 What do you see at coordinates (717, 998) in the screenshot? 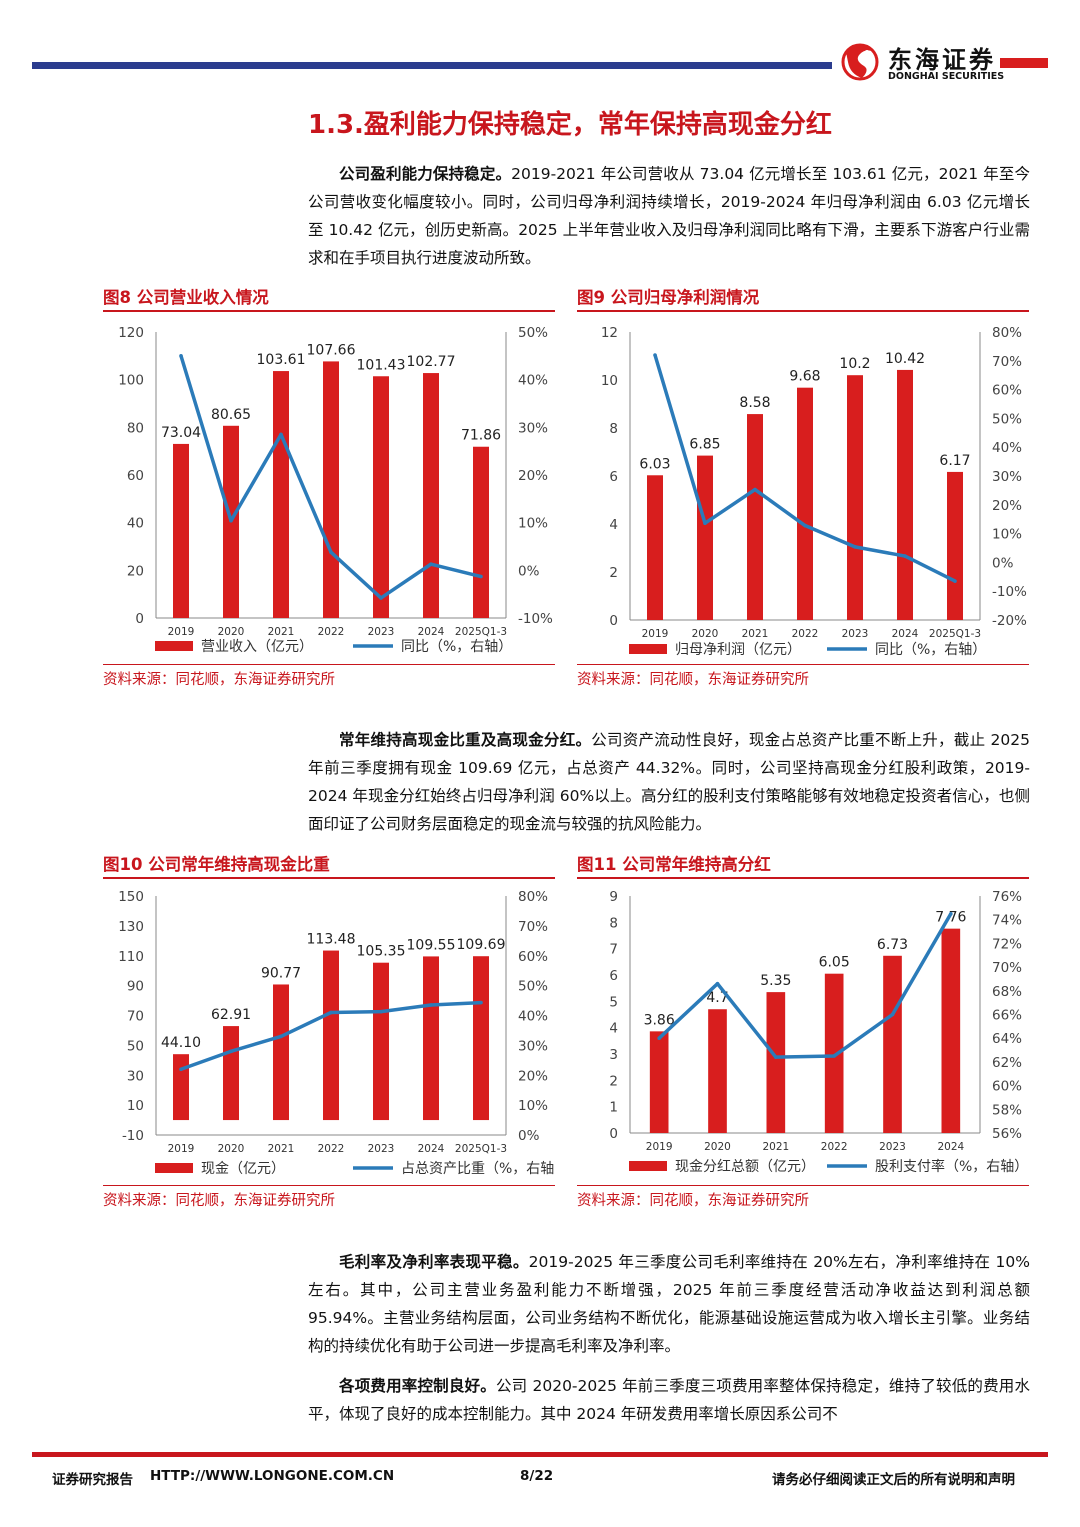
I see `bar-value-label: 4.7` at bounding box center [717, 998].